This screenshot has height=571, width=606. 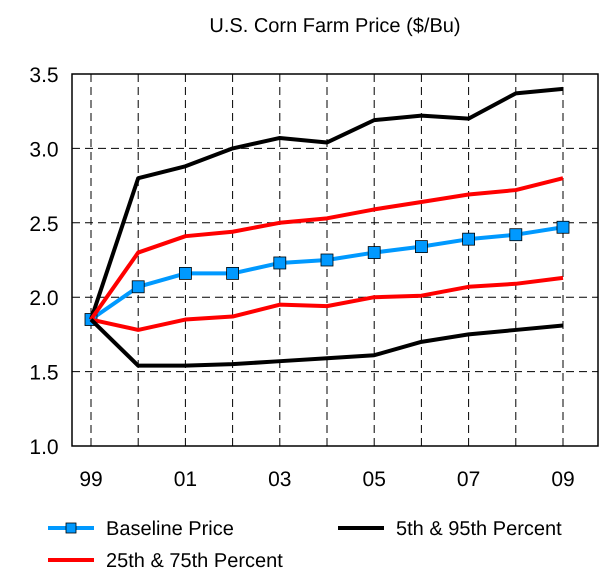 What do you see at coordinates (468, 479) in the screenshot?
I see `x-tick-label: 07` at bounding box center [468, 479].